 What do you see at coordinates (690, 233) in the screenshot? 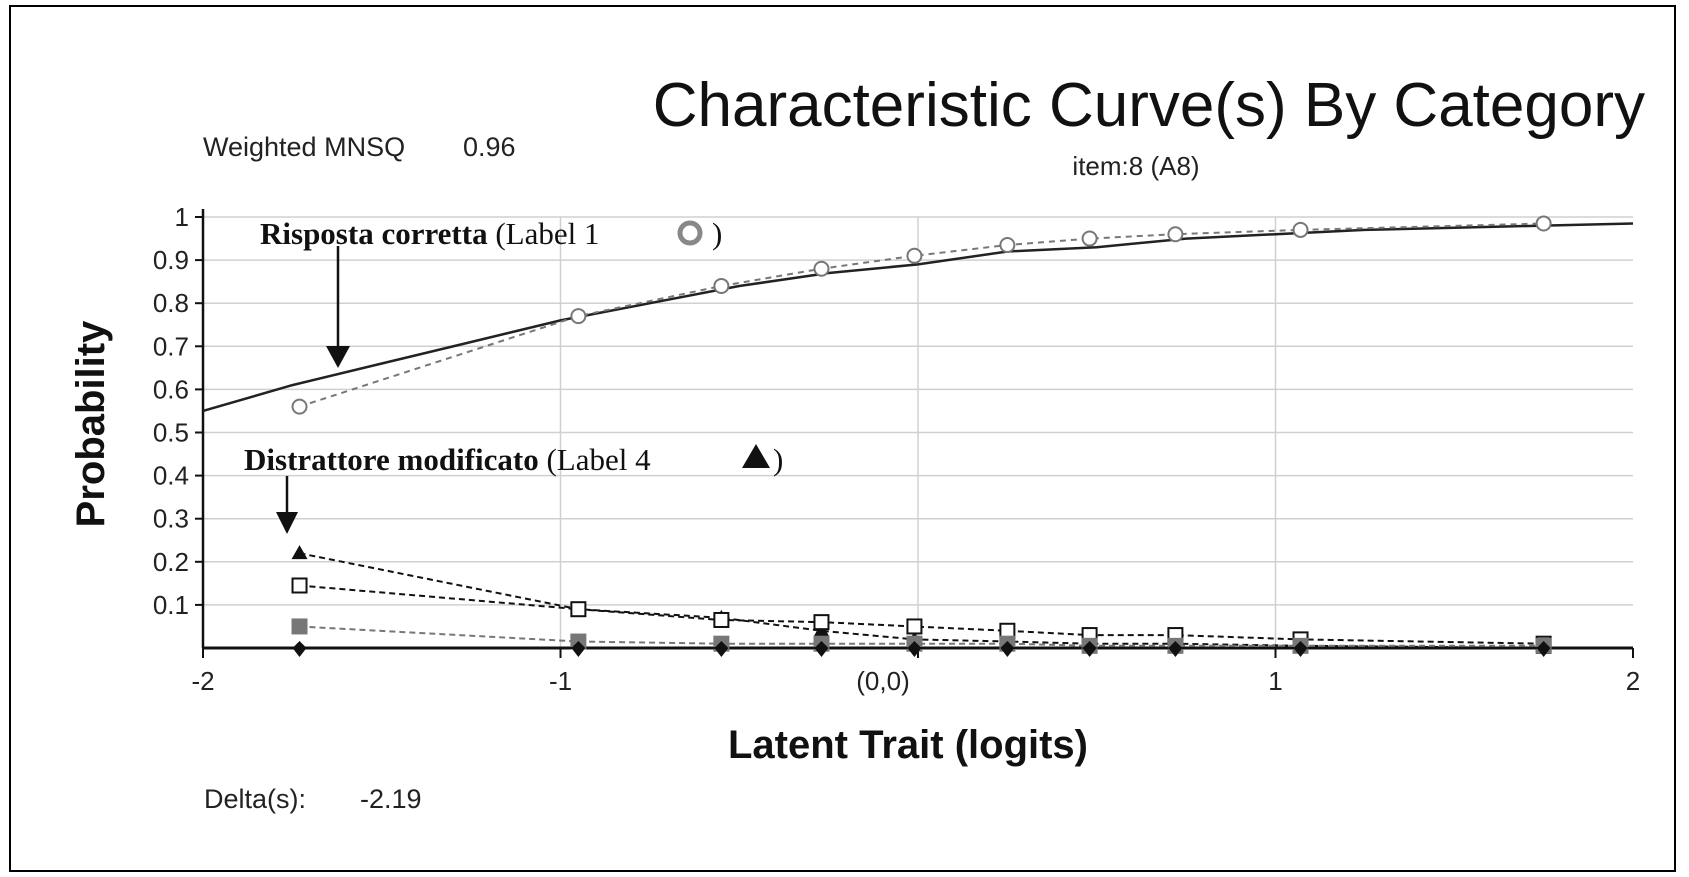
I see `circle-marker-icon` at bounding box center [690, 233].